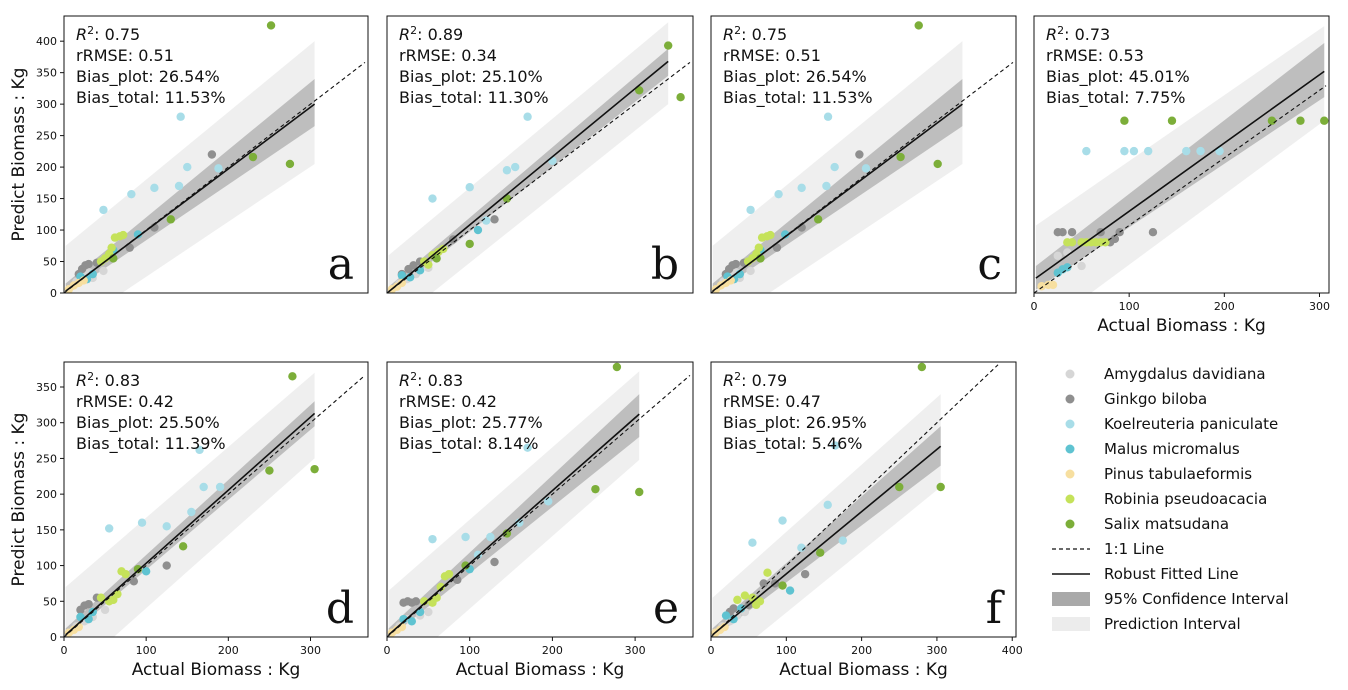 The height and width of the screenshot is (690, 1348). What do you see at coordinates (340, 608) in the screenshot?
I see `panel-letter: d` at bounding box center [340, 608].